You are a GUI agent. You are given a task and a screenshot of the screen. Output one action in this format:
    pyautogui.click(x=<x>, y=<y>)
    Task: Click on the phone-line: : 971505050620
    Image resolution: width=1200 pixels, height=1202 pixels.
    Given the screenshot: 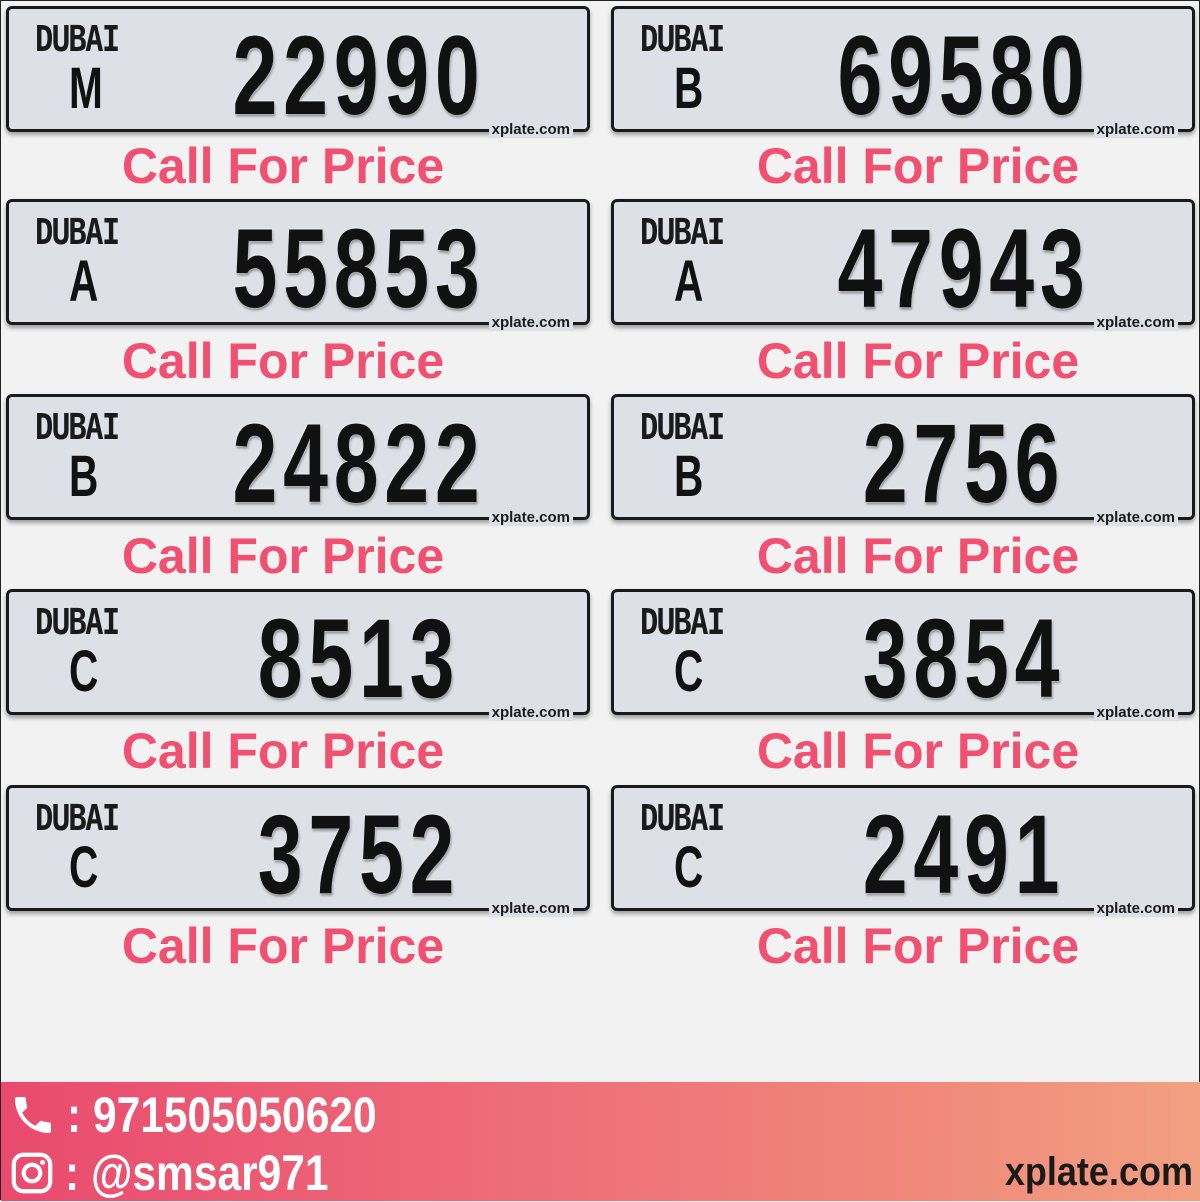 What is the action you would take?
    pyautogui.click(x=220, y=1115)
    